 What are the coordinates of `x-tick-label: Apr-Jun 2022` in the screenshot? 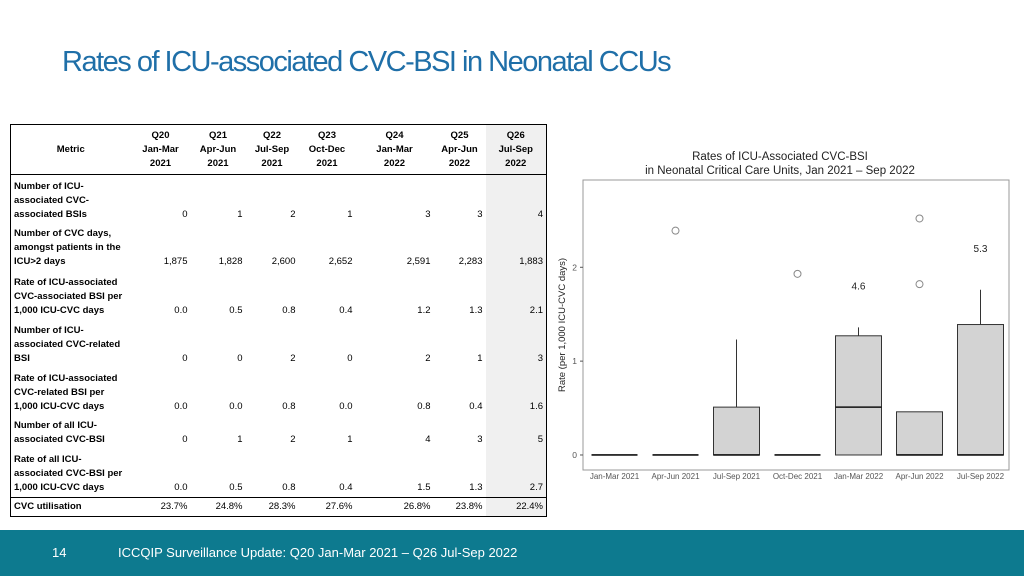 It's located at (919, 476).